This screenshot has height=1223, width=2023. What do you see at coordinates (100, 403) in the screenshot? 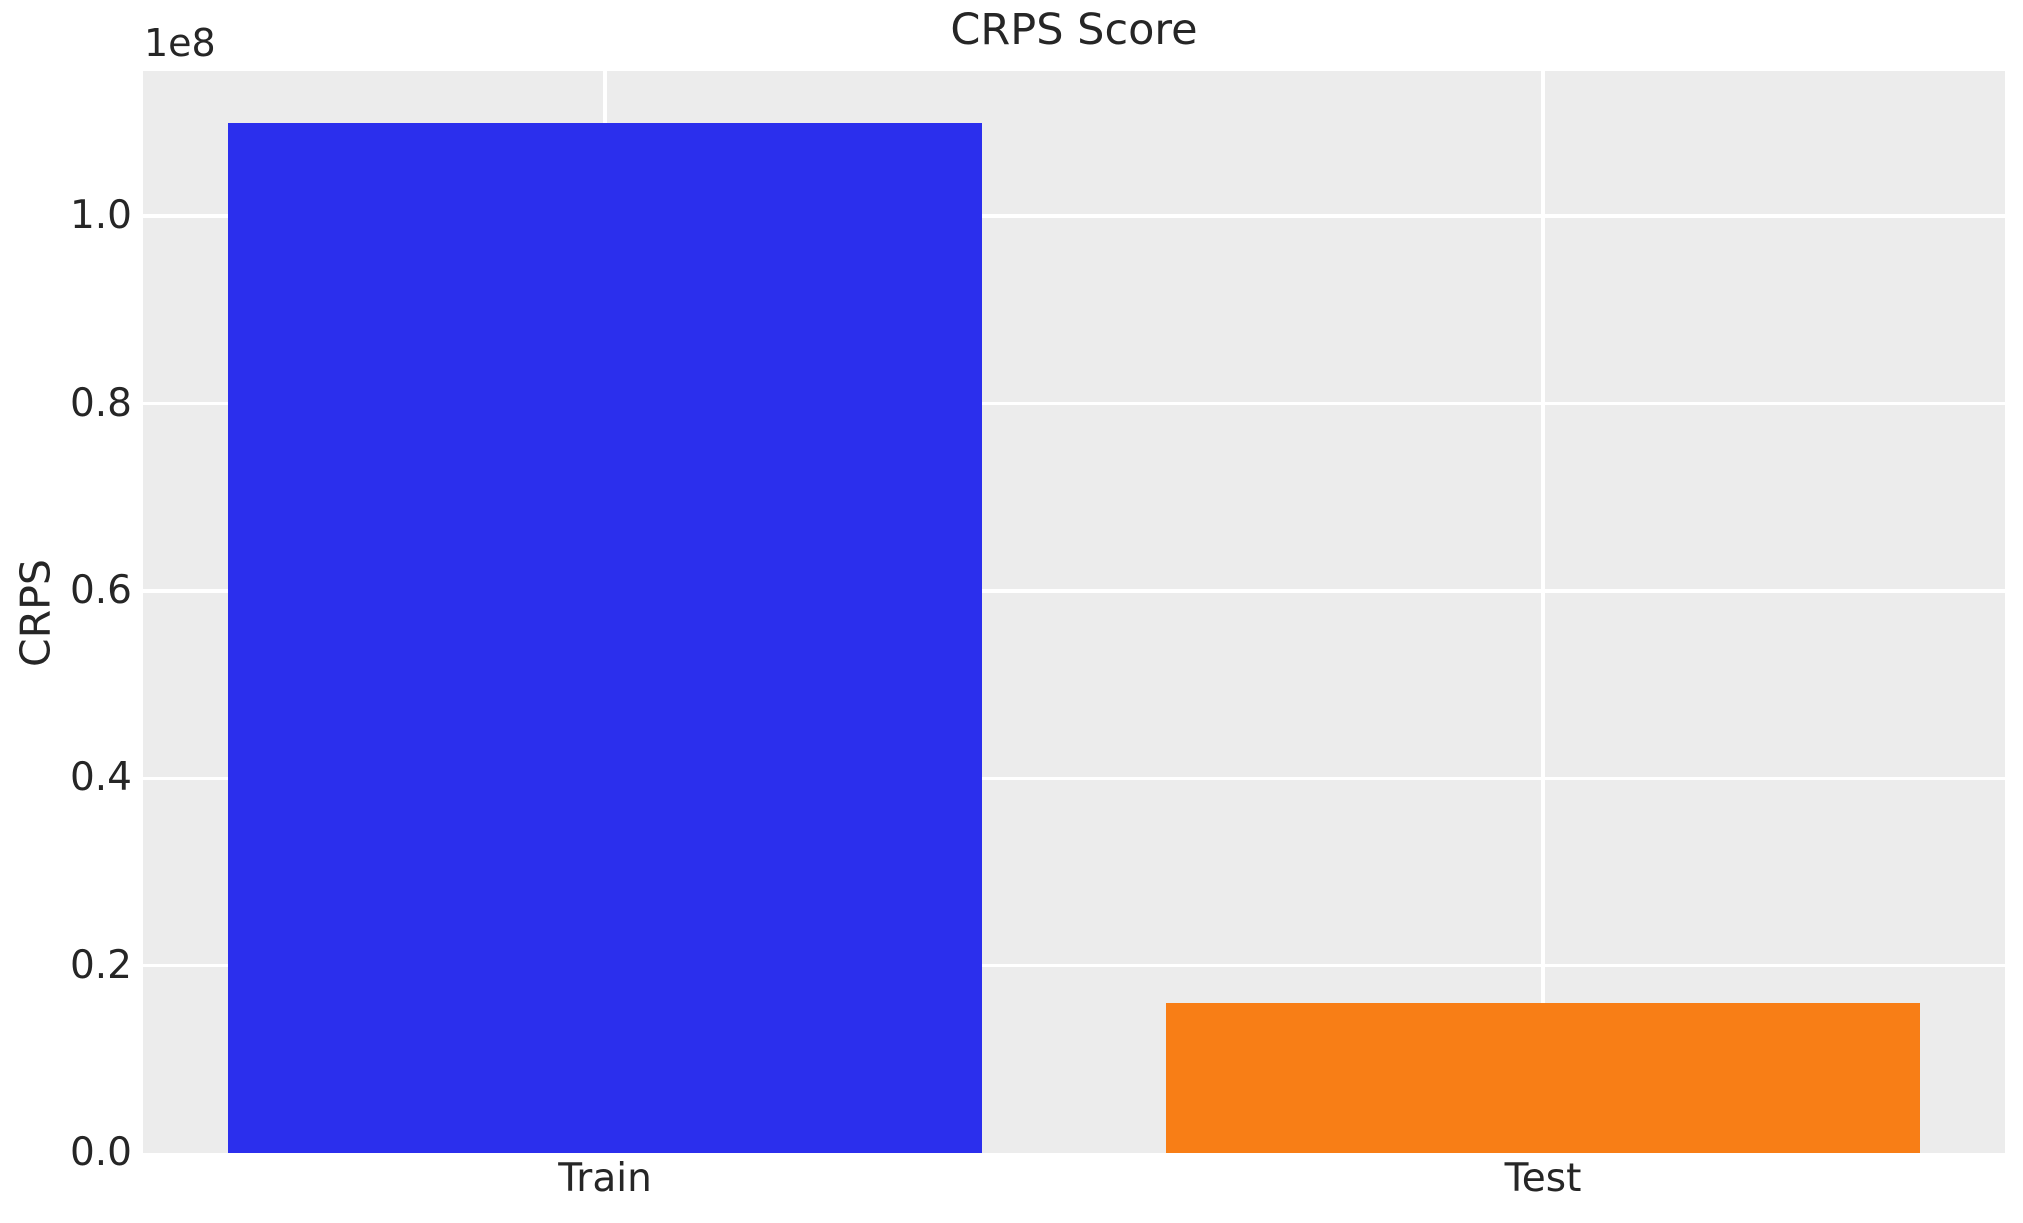
I see `y-tick-label: 0.8` at bounding box center [100, 403].